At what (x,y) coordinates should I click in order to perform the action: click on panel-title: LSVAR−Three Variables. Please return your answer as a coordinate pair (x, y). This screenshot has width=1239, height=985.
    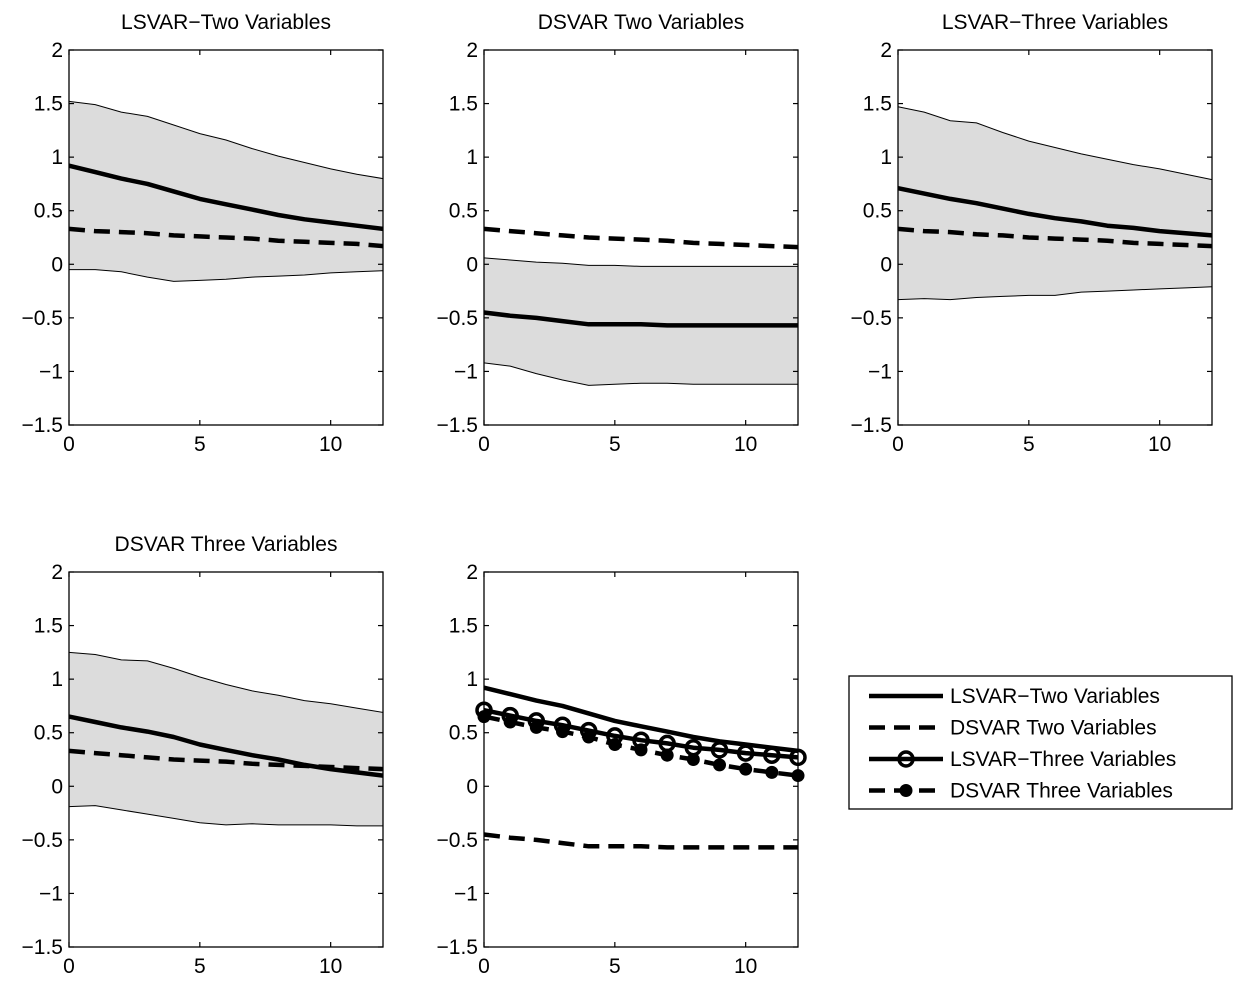
    Looking at the image, I should click on (1055, 22).